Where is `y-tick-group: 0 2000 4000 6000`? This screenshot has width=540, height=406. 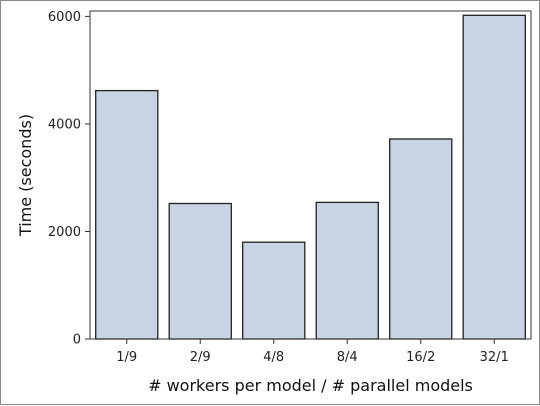 y-tick-group: 0 2000 4000 6000 is located at coordinates (69, 179).